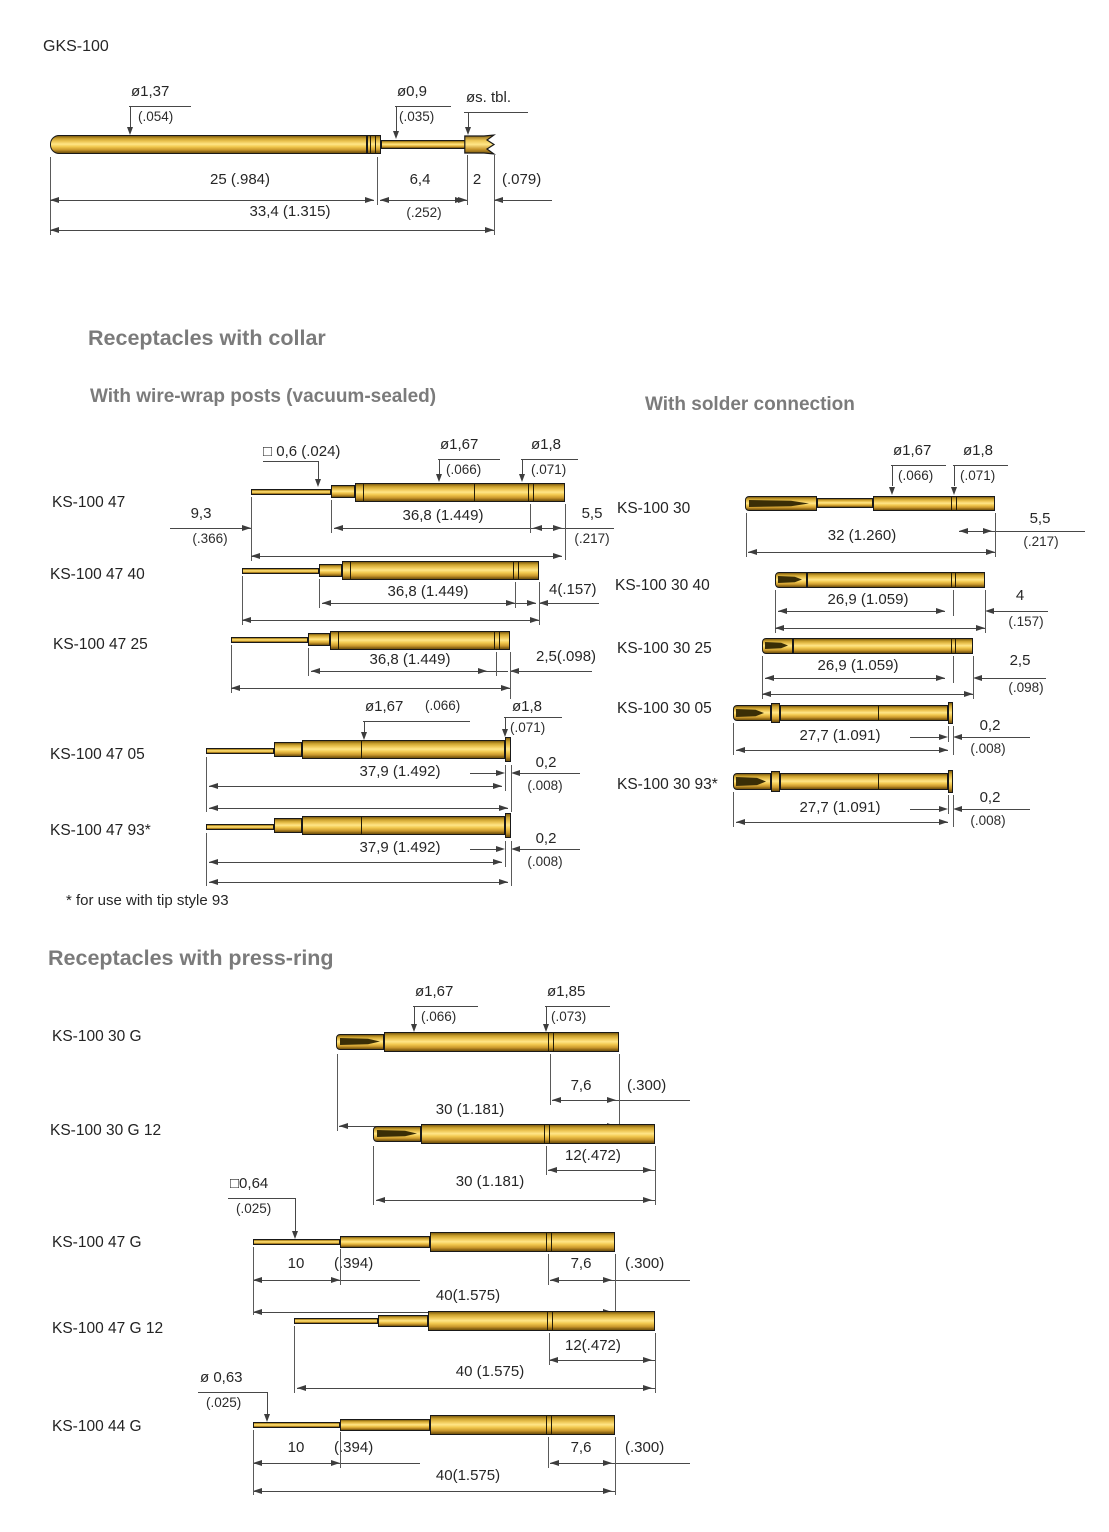 This screenshot has height=1532, width=1109. I want to click on dim-label: 2, so click(477, 179).